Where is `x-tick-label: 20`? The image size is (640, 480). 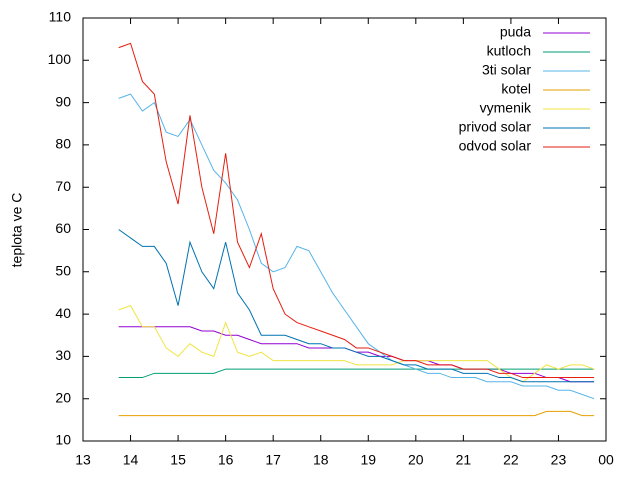 x-tick-label: 20 is located at coordinates (416, 460).